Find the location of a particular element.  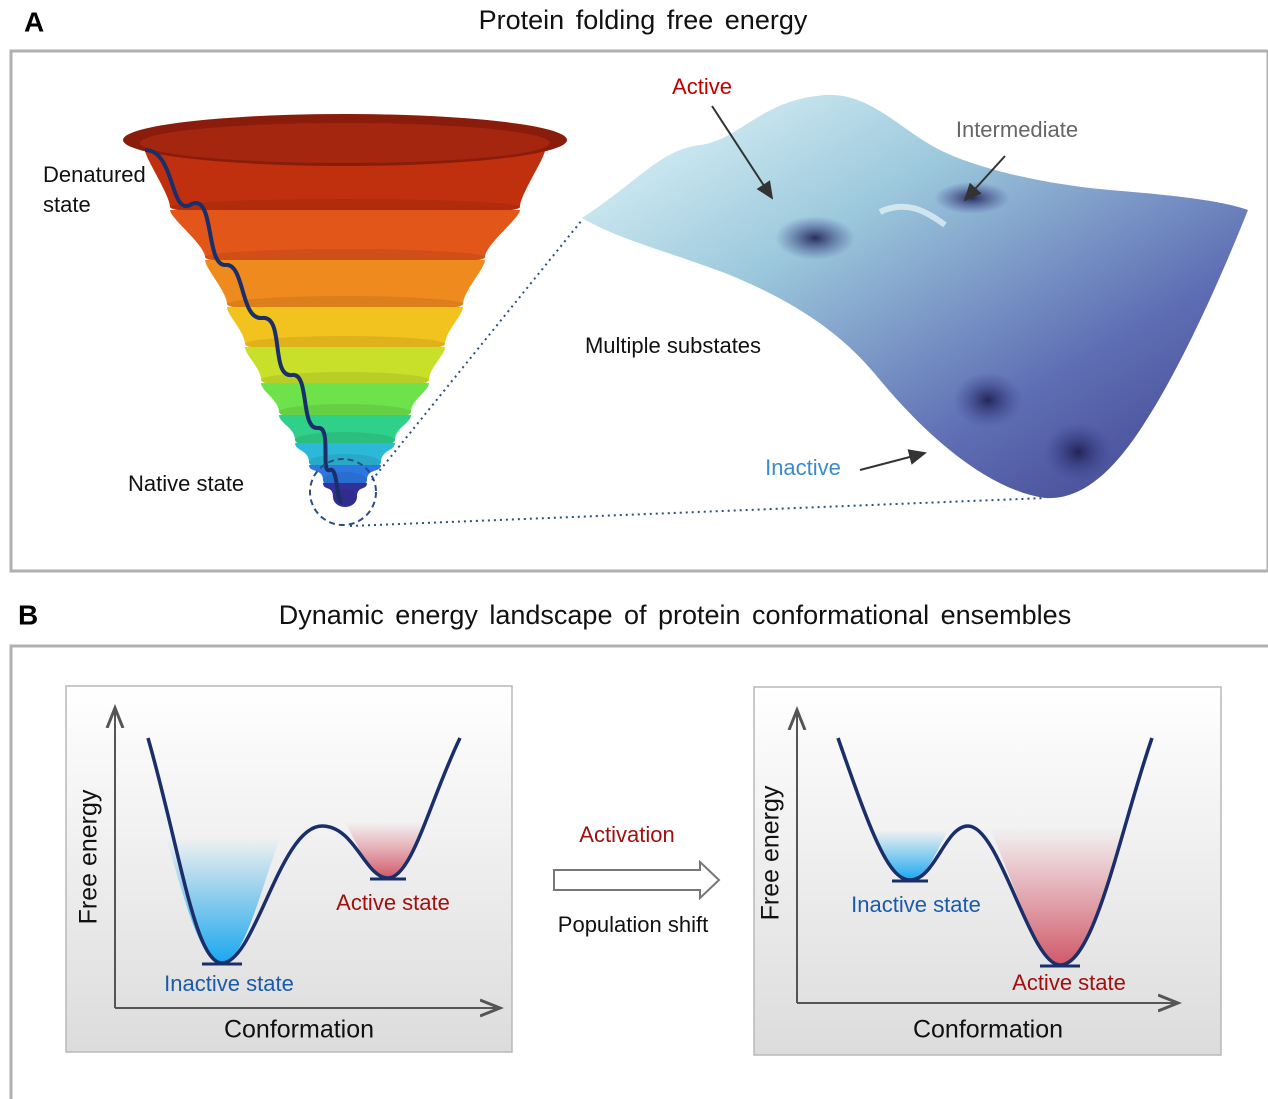

funnel-top-inner is located at coordinates (345, 143).